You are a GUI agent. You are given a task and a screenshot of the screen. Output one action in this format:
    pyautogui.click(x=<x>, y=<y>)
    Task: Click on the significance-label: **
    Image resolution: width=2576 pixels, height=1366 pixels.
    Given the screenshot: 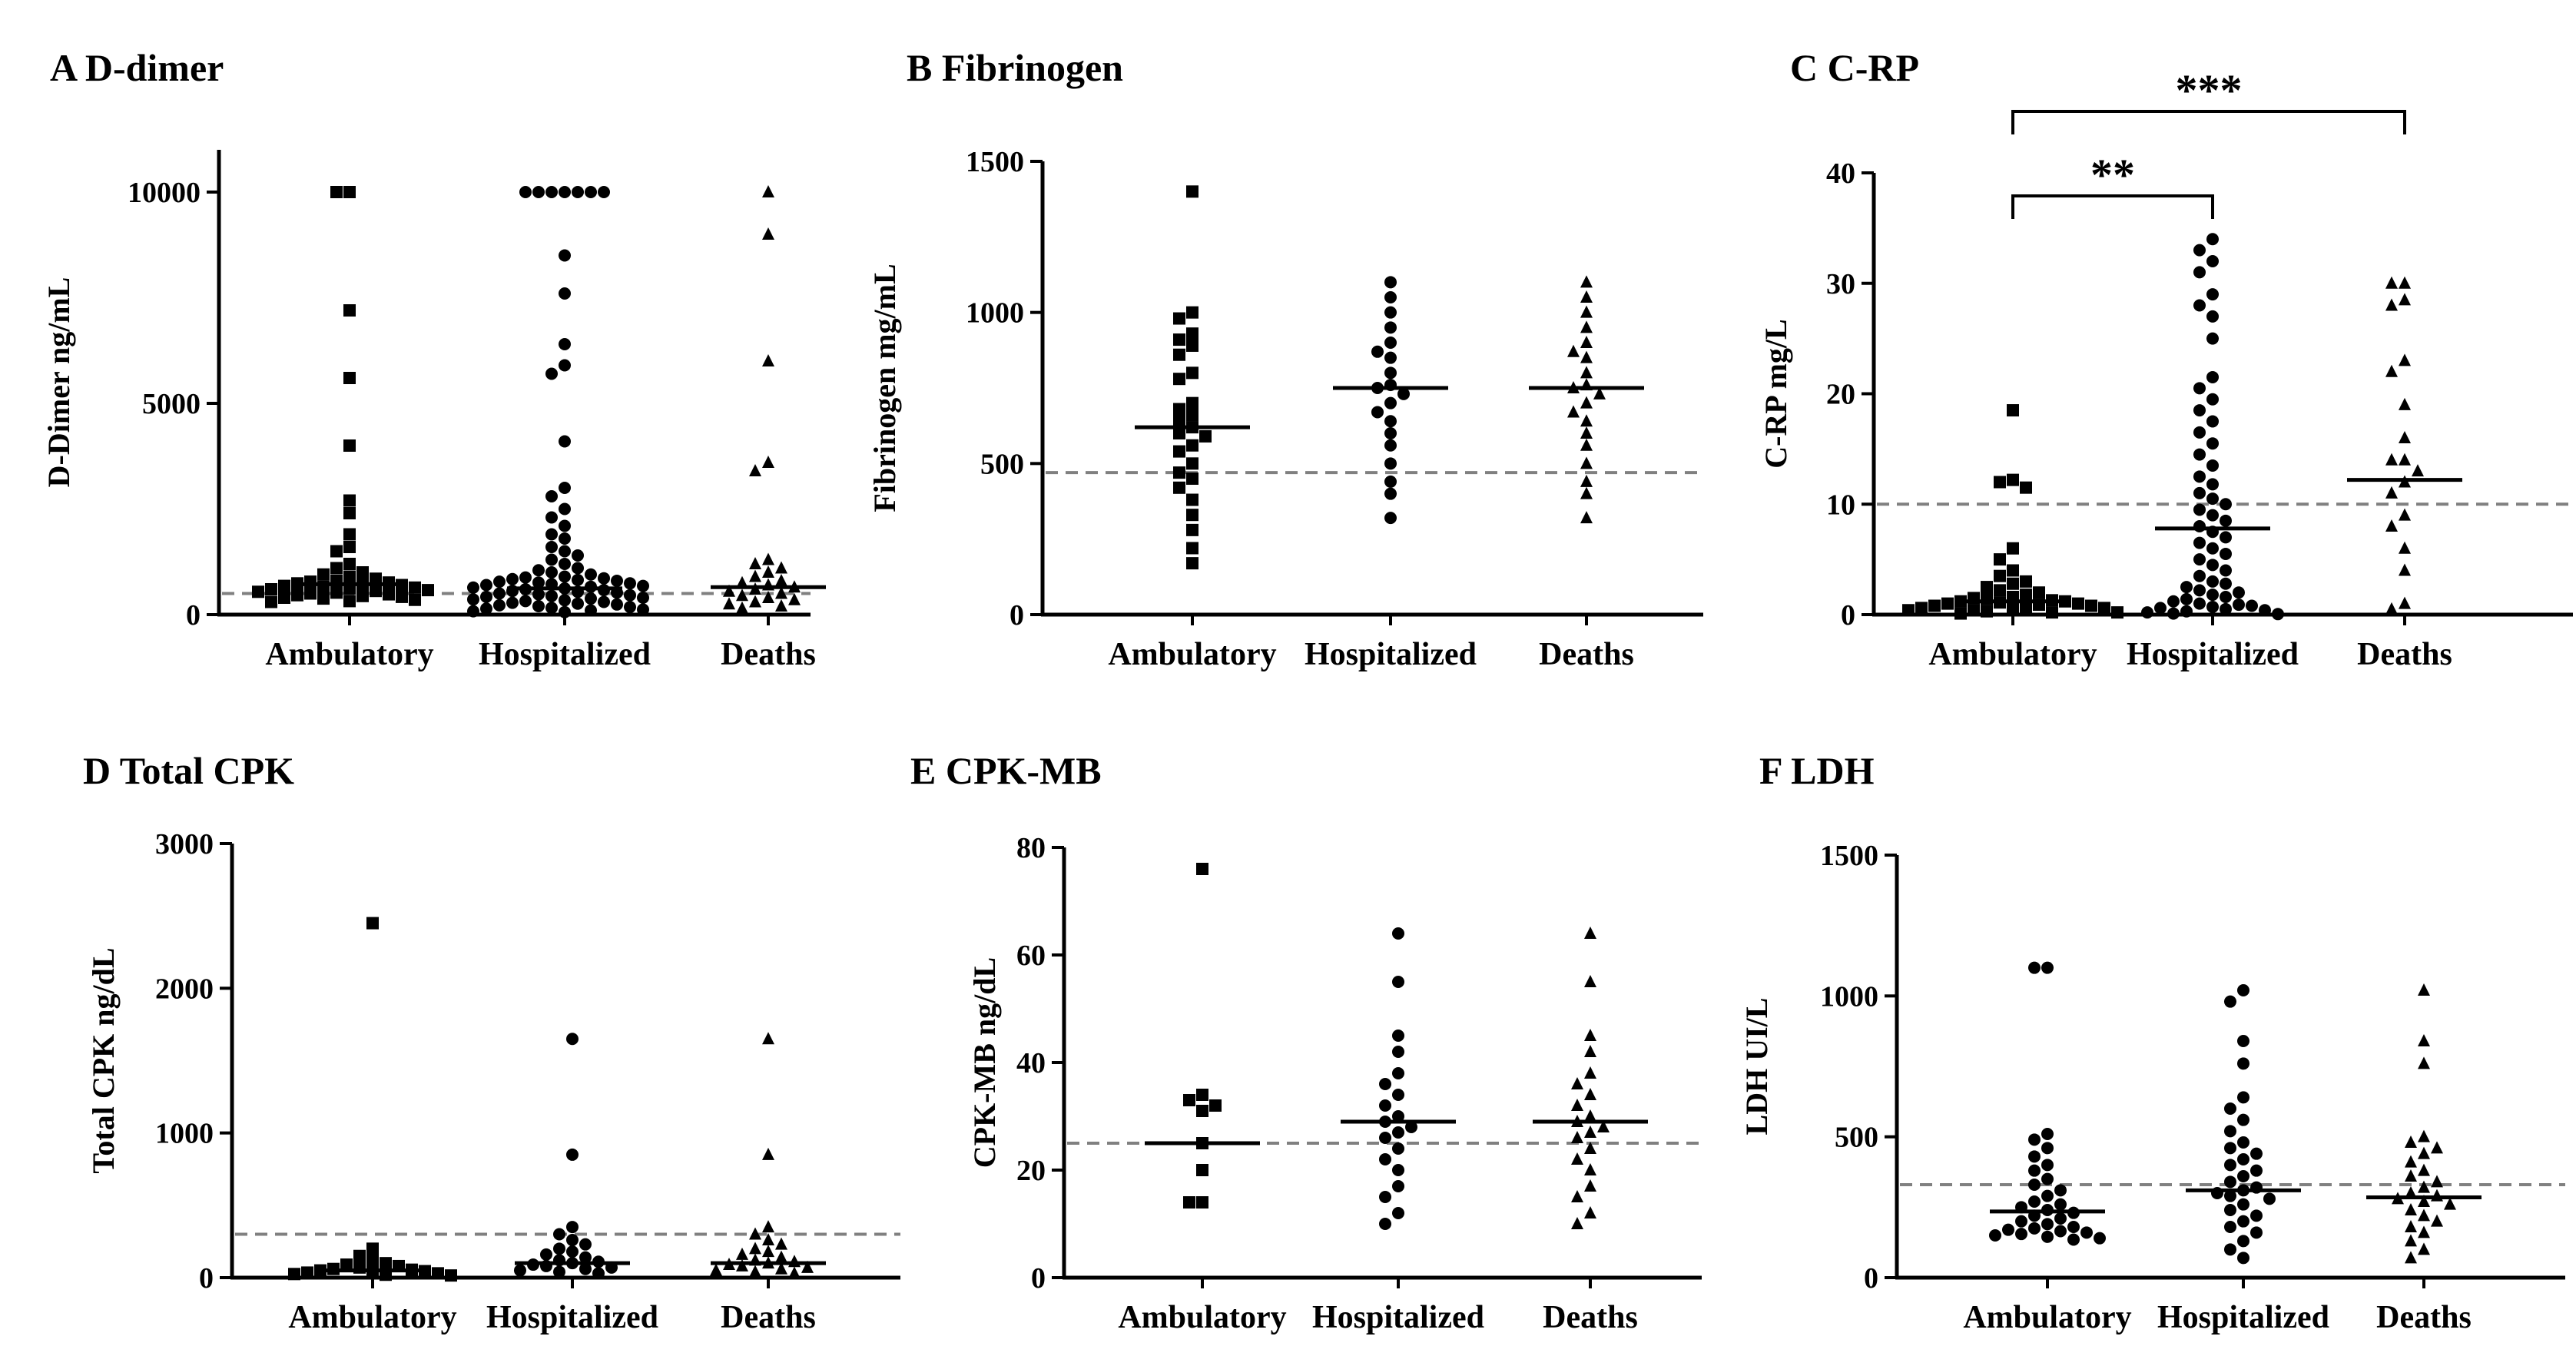 What is the action you would take?
    pyautogui.click(x=2112, y=175)
    